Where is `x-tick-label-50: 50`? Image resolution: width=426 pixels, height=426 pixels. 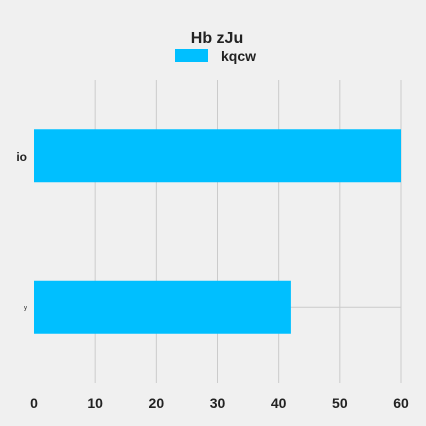
x-tick-label-50: 50 is located at coordinates (340, 403).